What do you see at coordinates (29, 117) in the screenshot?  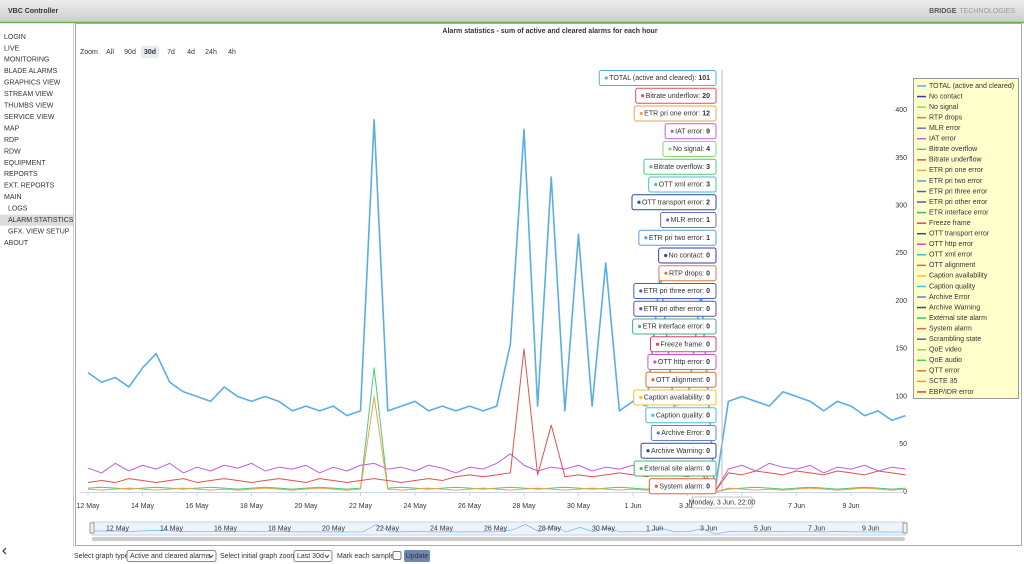 I see `nav-item: SERVICE VIEW` at bounding box center [29, 117].